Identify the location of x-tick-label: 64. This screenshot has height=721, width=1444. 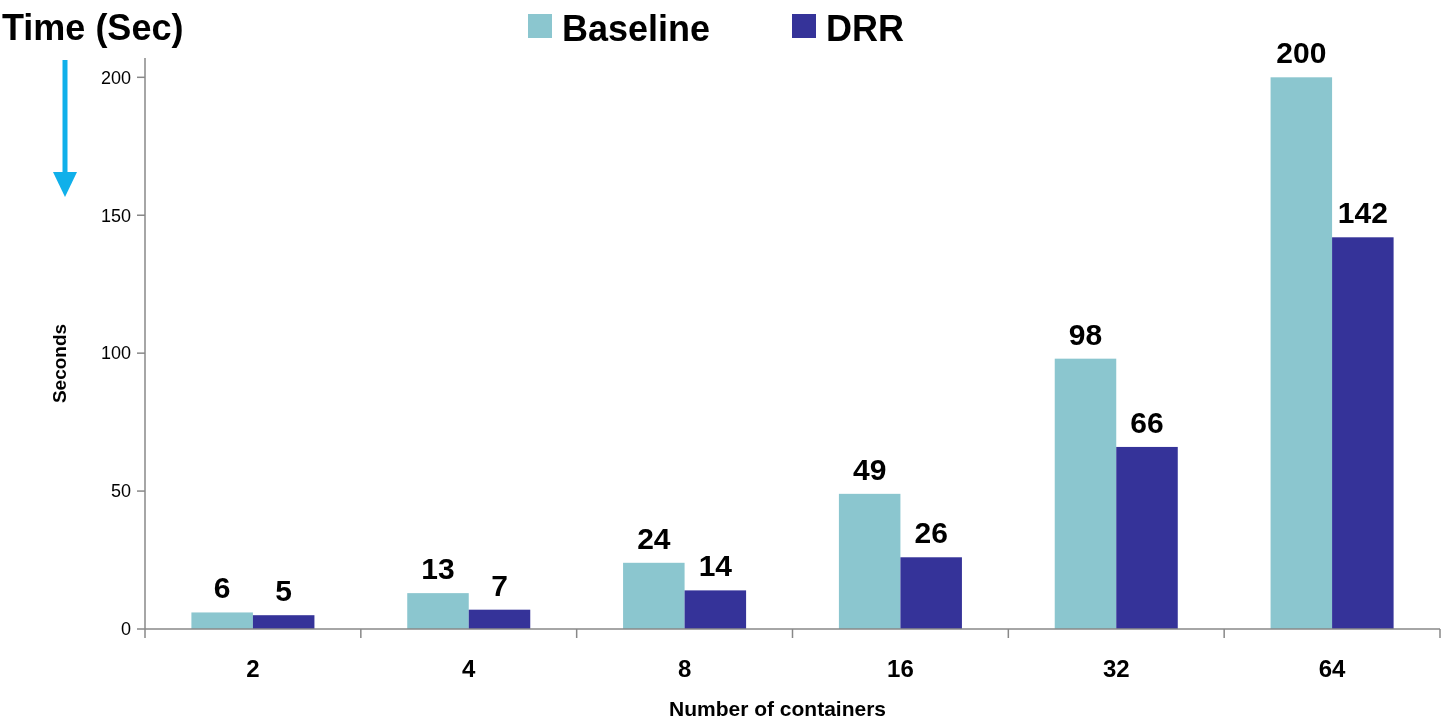
(1332, 668).